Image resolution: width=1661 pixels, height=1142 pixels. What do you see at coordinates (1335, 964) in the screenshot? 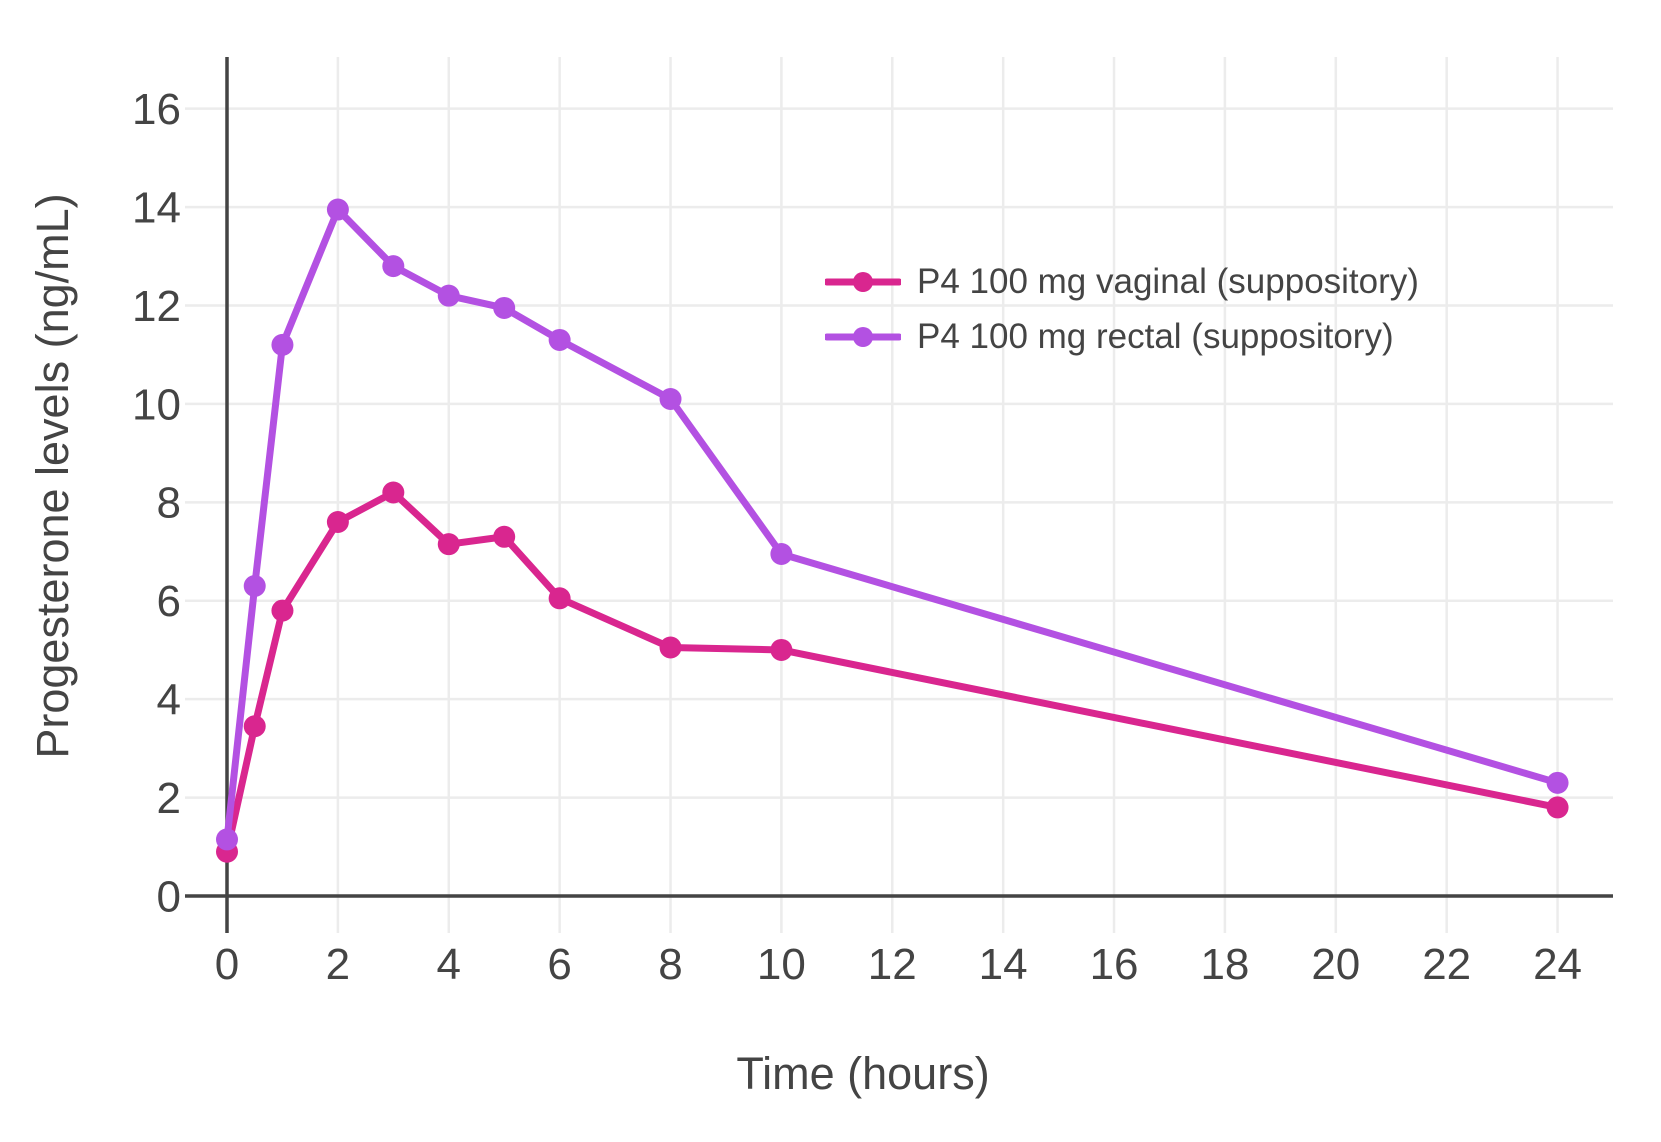
I see `x-tick-label: 20` at bounding box center [1335, 964].